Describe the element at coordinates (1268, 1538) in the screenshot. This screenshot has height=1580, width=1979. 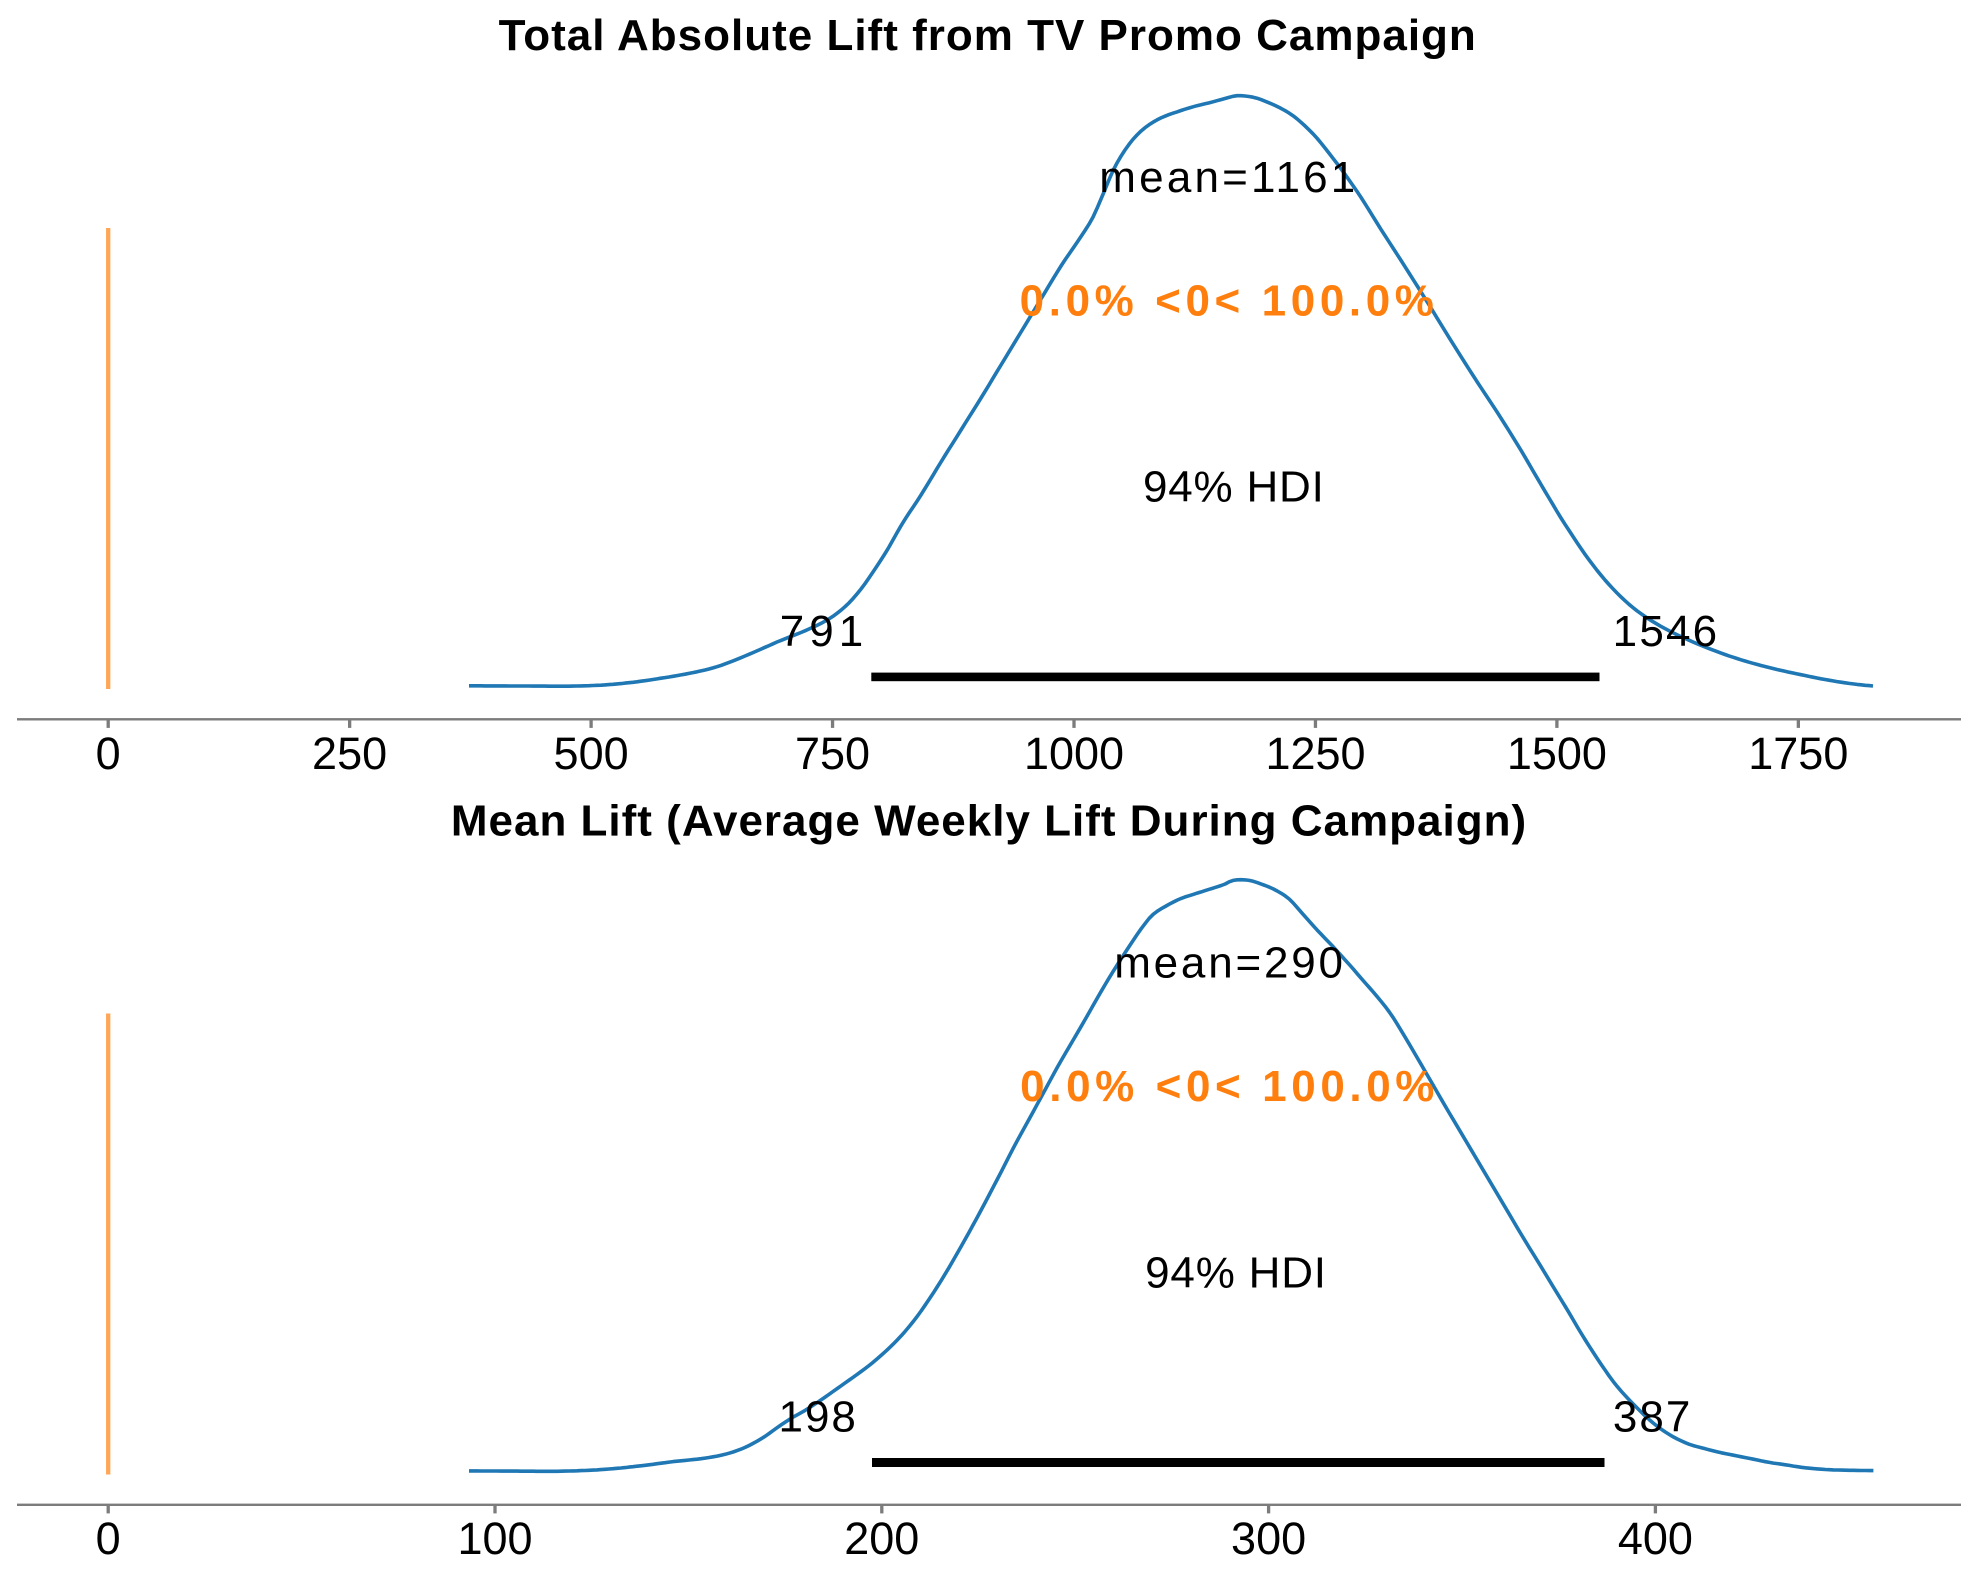
I see `svg-text: 300` at that location.